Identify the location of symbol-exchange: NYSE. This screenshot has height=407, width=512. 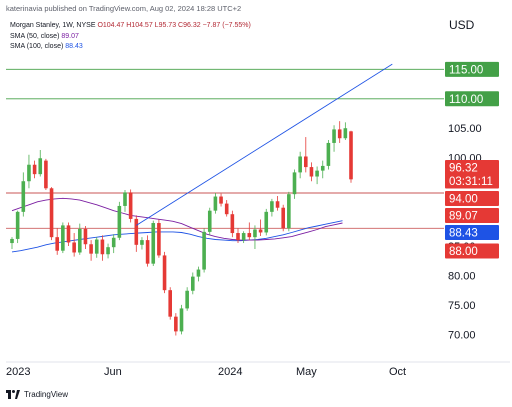
(86, 25).